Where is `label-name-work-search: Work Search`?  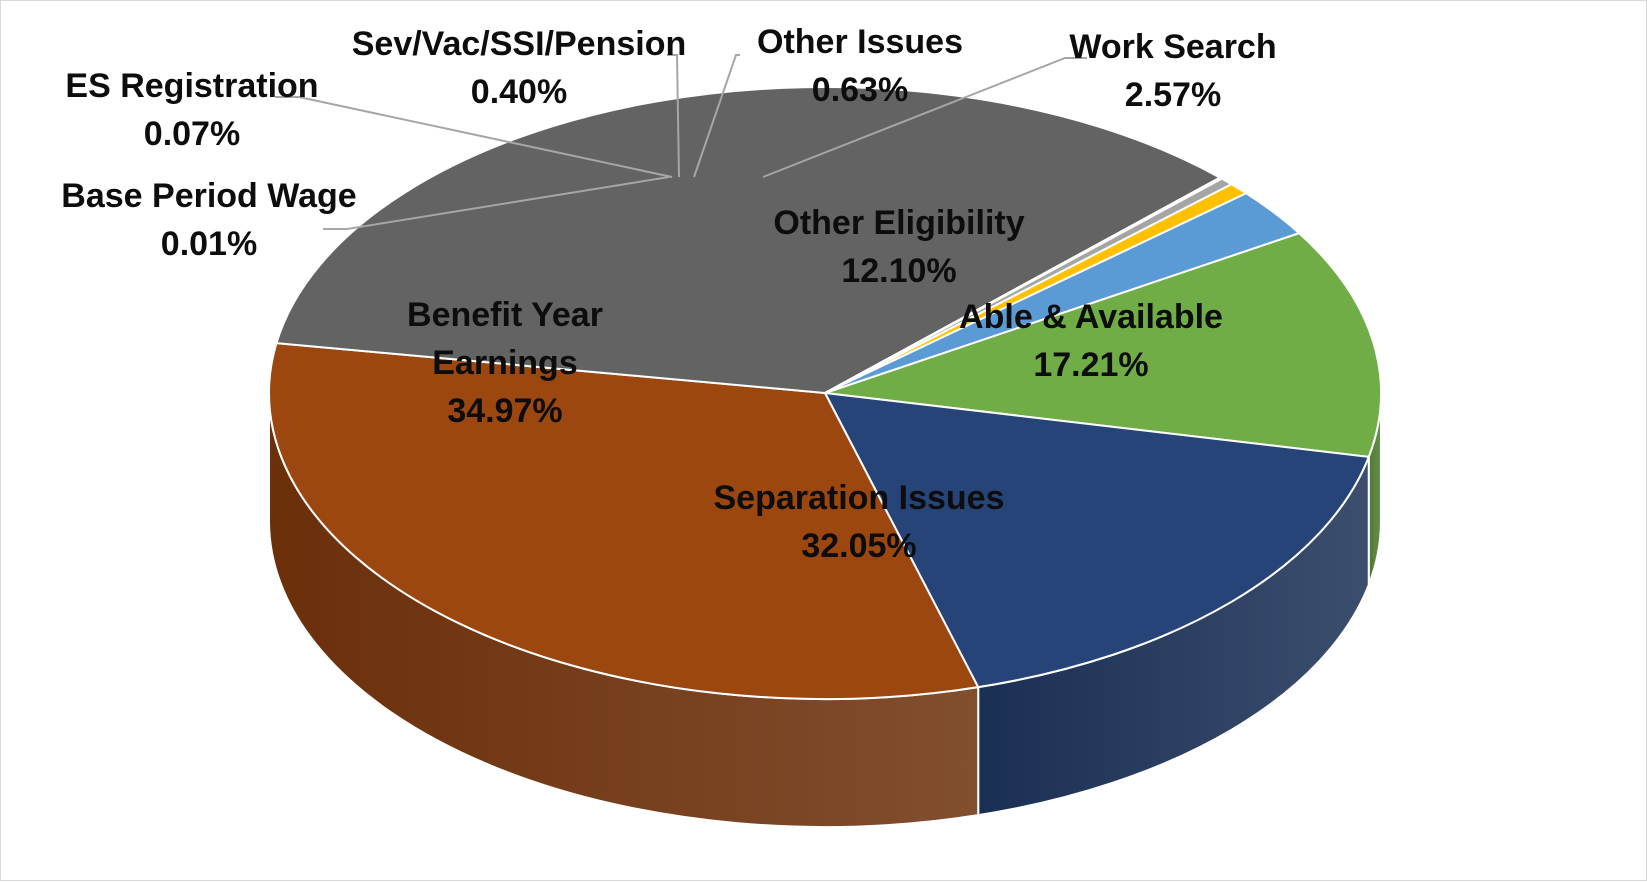
label-name-work-search: Work Search is located at coordinates (1172, 47).